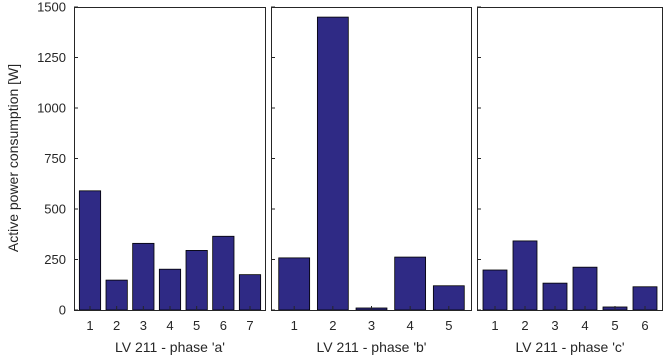 The height and width of the screenshot is (360, 663). What do you see at coordinates (372, 347) in the screenshot?
I see `x-axis-title-2: LV 211 - phase 'b'` at bounding box center [372, 347].